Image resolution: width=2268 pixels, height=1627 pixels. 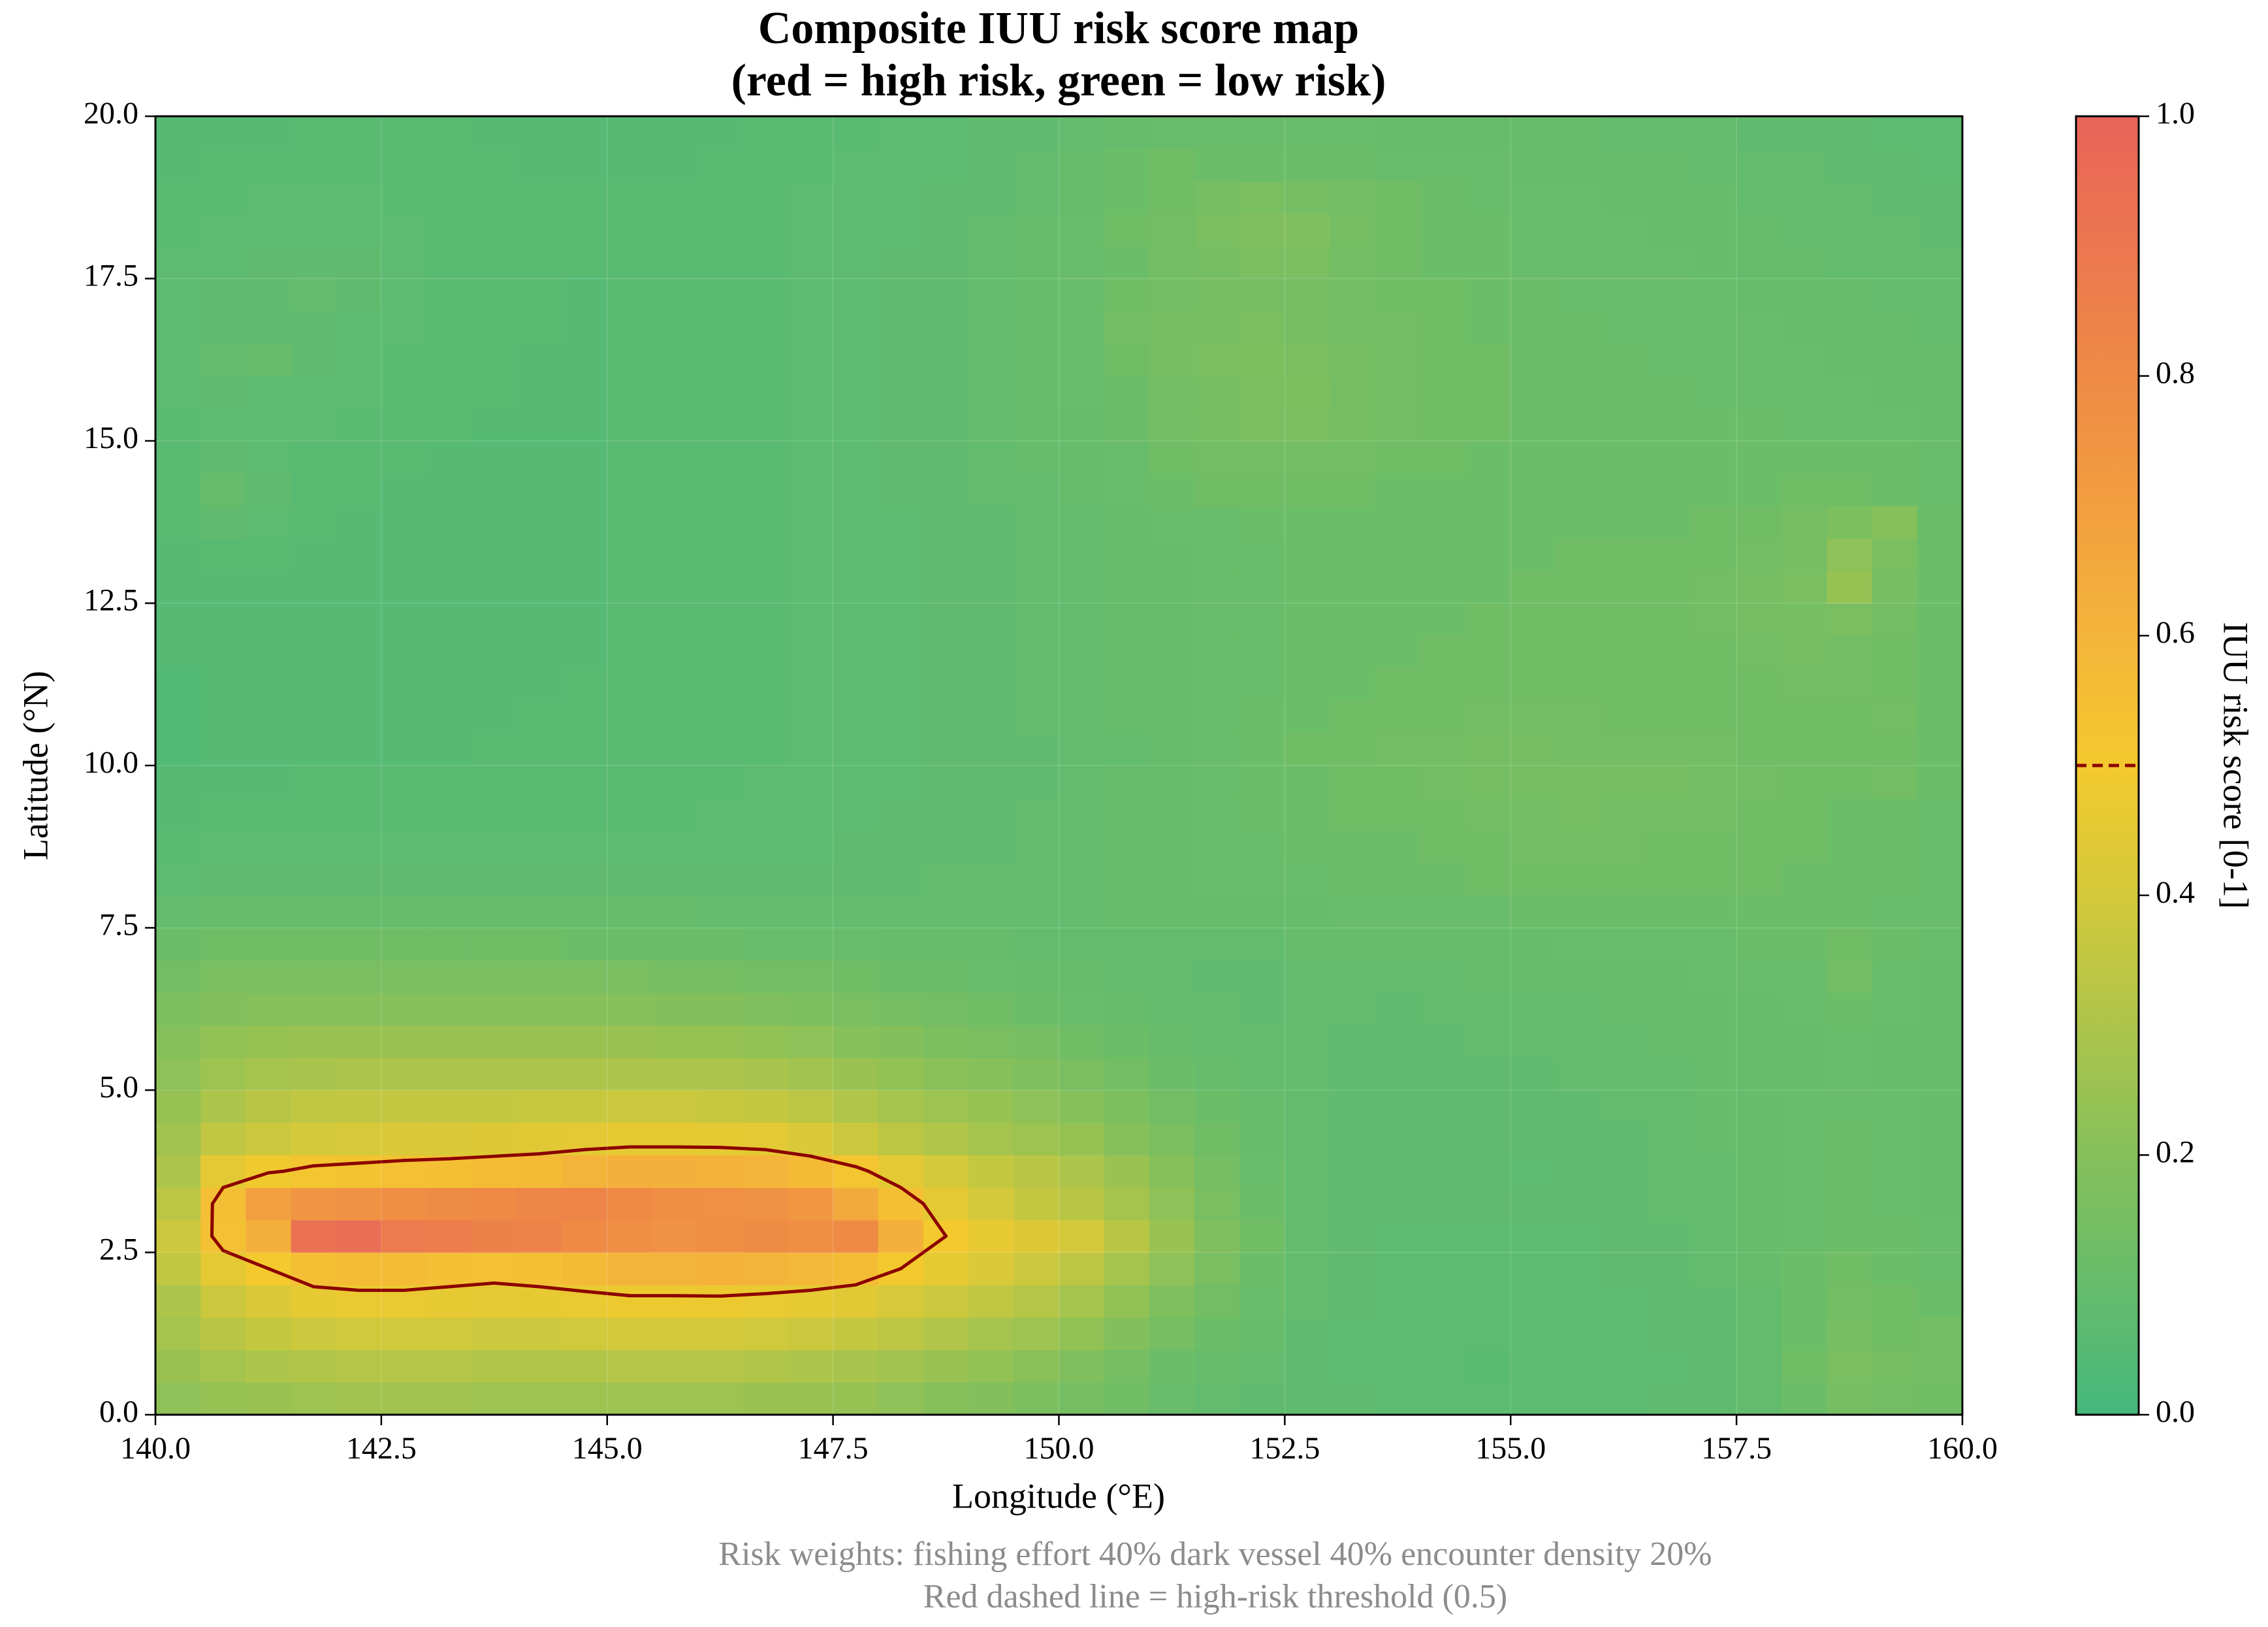 What do you see at coordinates (35, 765) in the screenshot?
I see `y-axis-label: Latitude (°N)` at bounding box center [35, 765].